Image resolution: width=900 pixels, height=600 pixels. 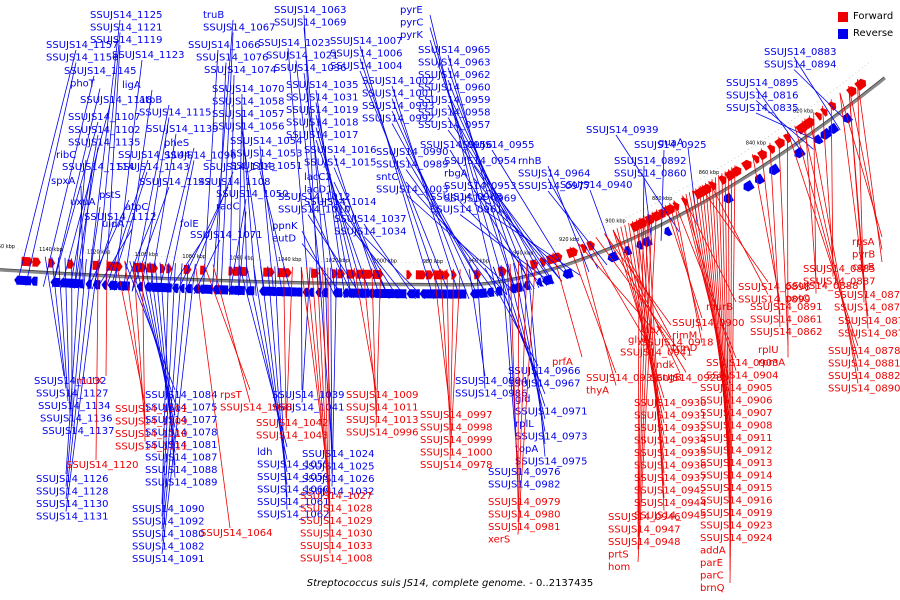 What do you see at coordinates (302, 56) in the screenshot?
I see `gene-label: SSUJS14_1021` at bounding box center [302, 56].